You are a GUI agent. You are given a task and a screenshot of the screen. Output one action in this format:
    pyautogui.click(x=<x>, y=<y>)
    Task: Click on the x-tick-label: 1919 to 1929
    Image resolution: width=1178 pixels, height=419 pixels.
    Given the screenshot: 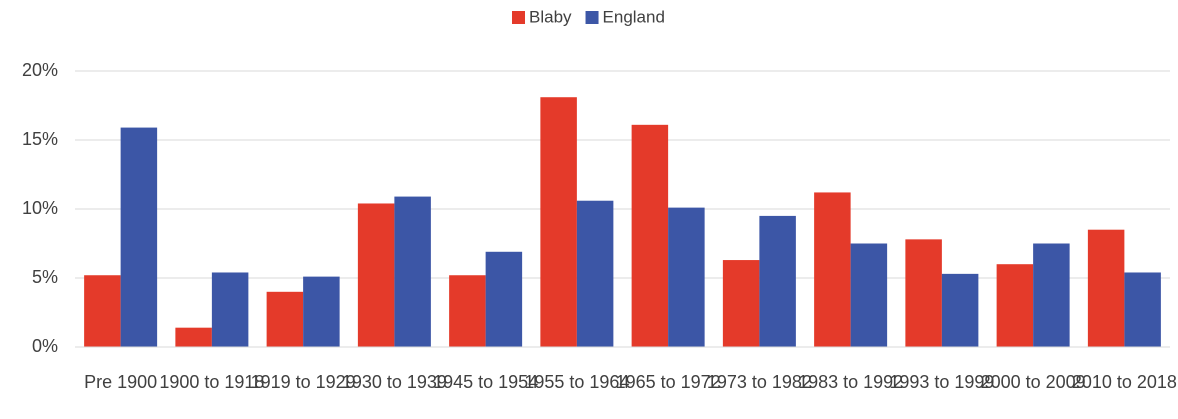 What is the action you would take?
    pyautogui.click(x=303, y=382)
    